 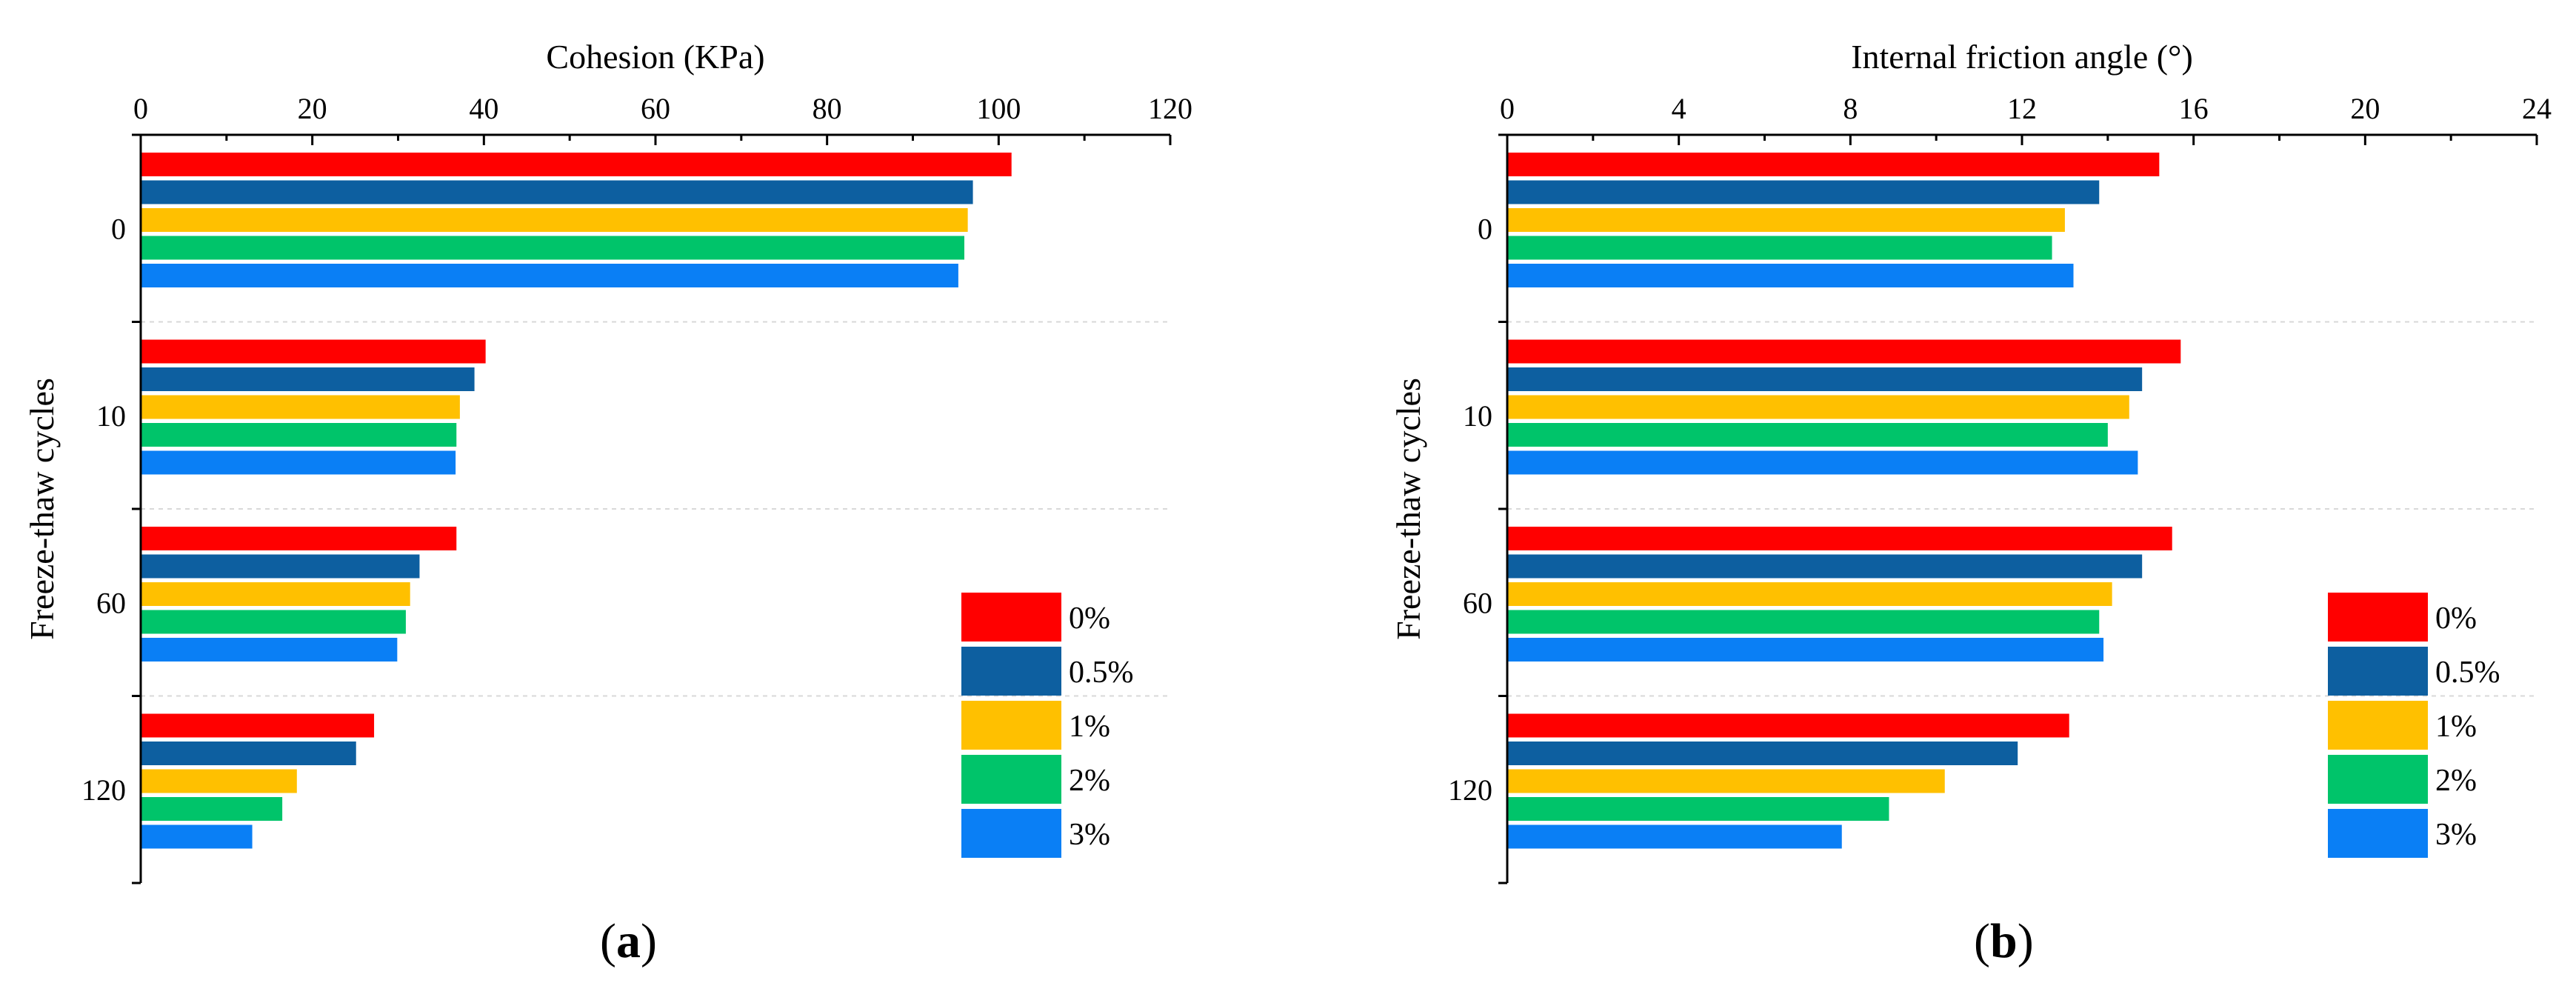 What do you see at coordinates (2194, 108) in the screenshot?
I see `x-tick-label: 16` at bounding box center [2194, 108].